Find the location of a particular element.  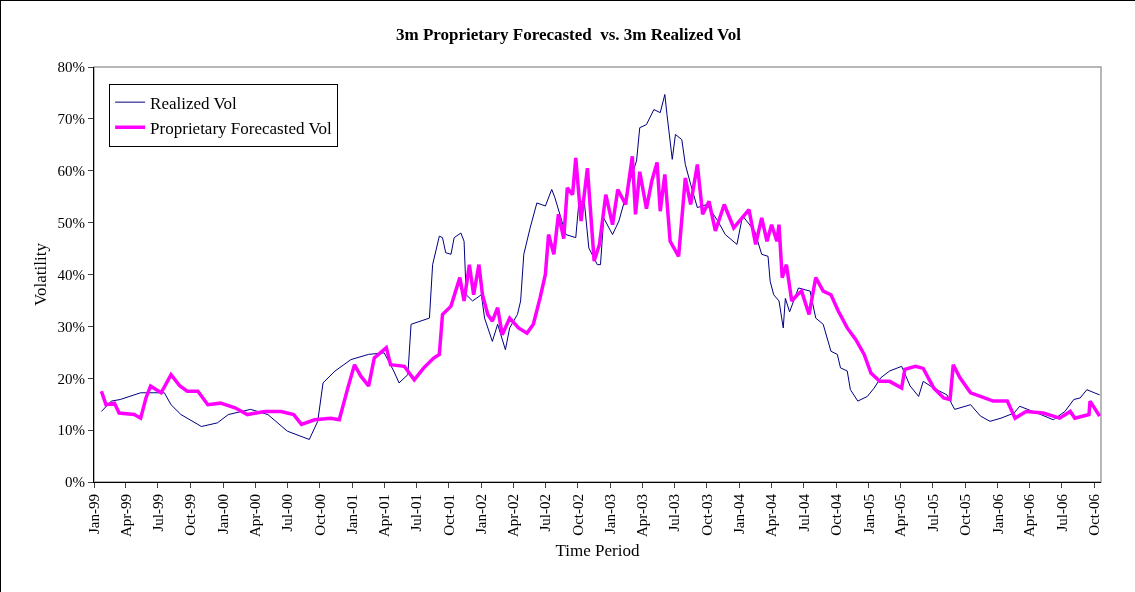

x-tick-label: Oct-02 is located at coordinates (577, 515).